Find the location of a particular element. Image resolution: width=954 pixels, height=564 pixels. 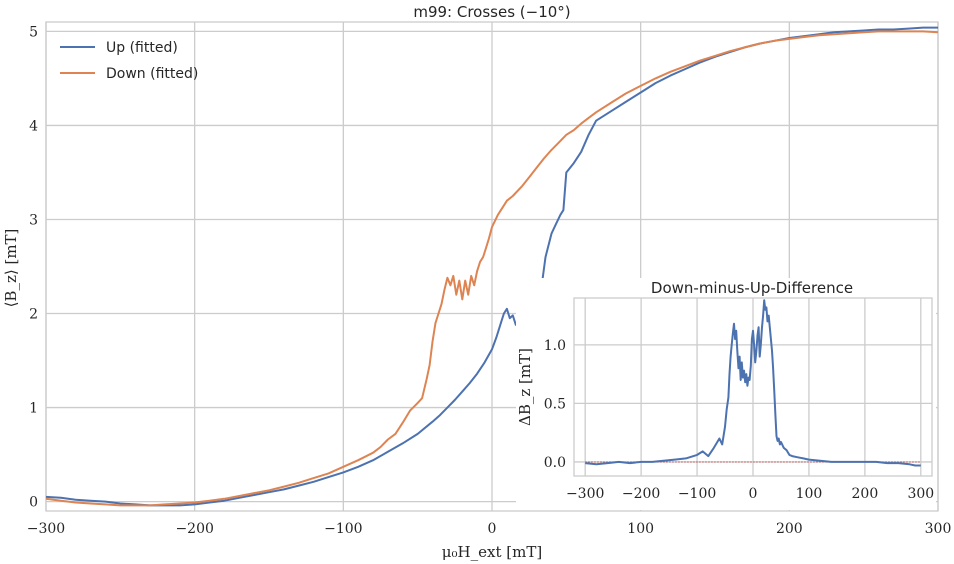

legend-label-down: Down (fitted) is located at coordinates (152, 74).